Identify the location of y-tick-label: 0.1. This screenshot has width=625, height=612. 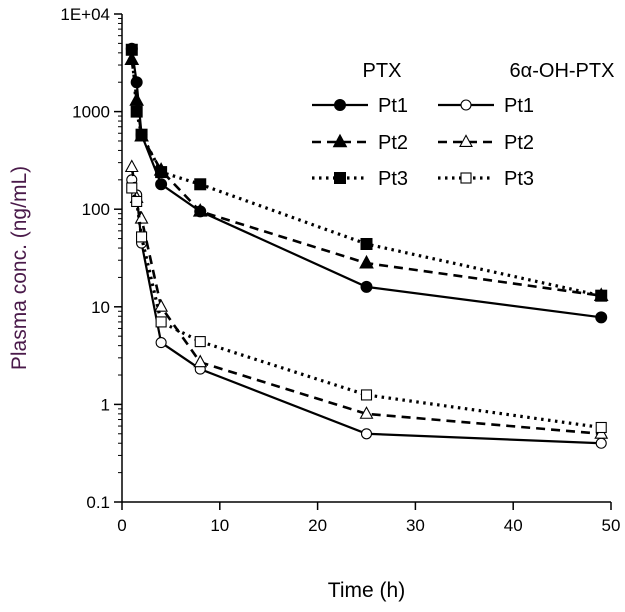
(98, 502).